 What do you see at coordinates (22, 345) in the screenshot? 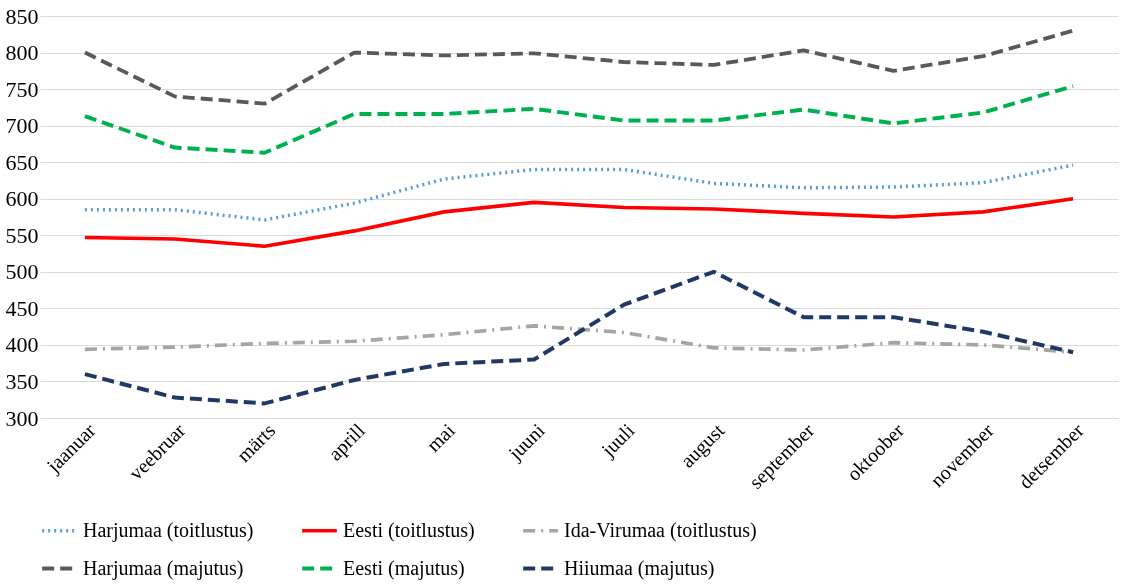
I see `y-tick-label: 400` at bounding box center [22, 345].